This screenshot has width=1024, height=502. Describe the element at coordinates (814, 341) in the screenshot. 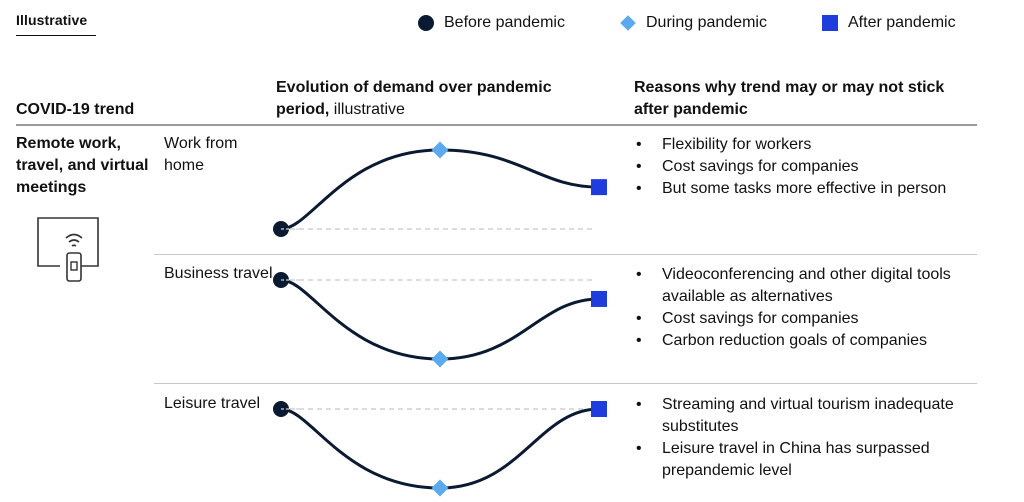

I see `reason-item: Carbon reduction goals of companies` at that location.